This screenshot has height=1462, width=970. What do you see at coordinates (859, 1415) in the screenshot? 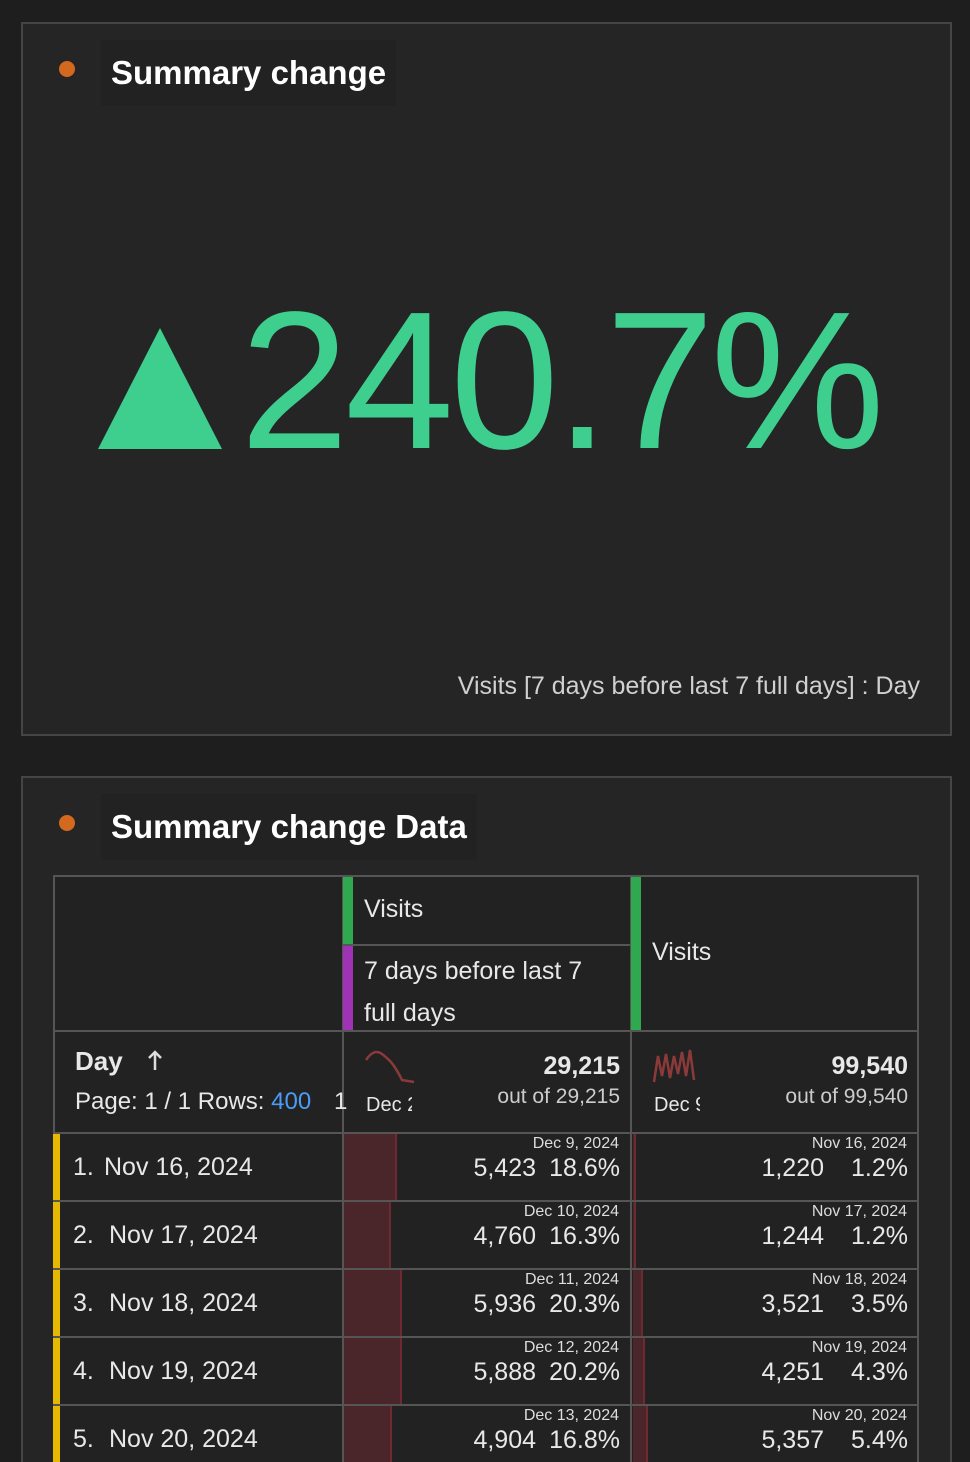
I see `cell-date: Nov 20, 2024` at bounding box center [859, 1415].